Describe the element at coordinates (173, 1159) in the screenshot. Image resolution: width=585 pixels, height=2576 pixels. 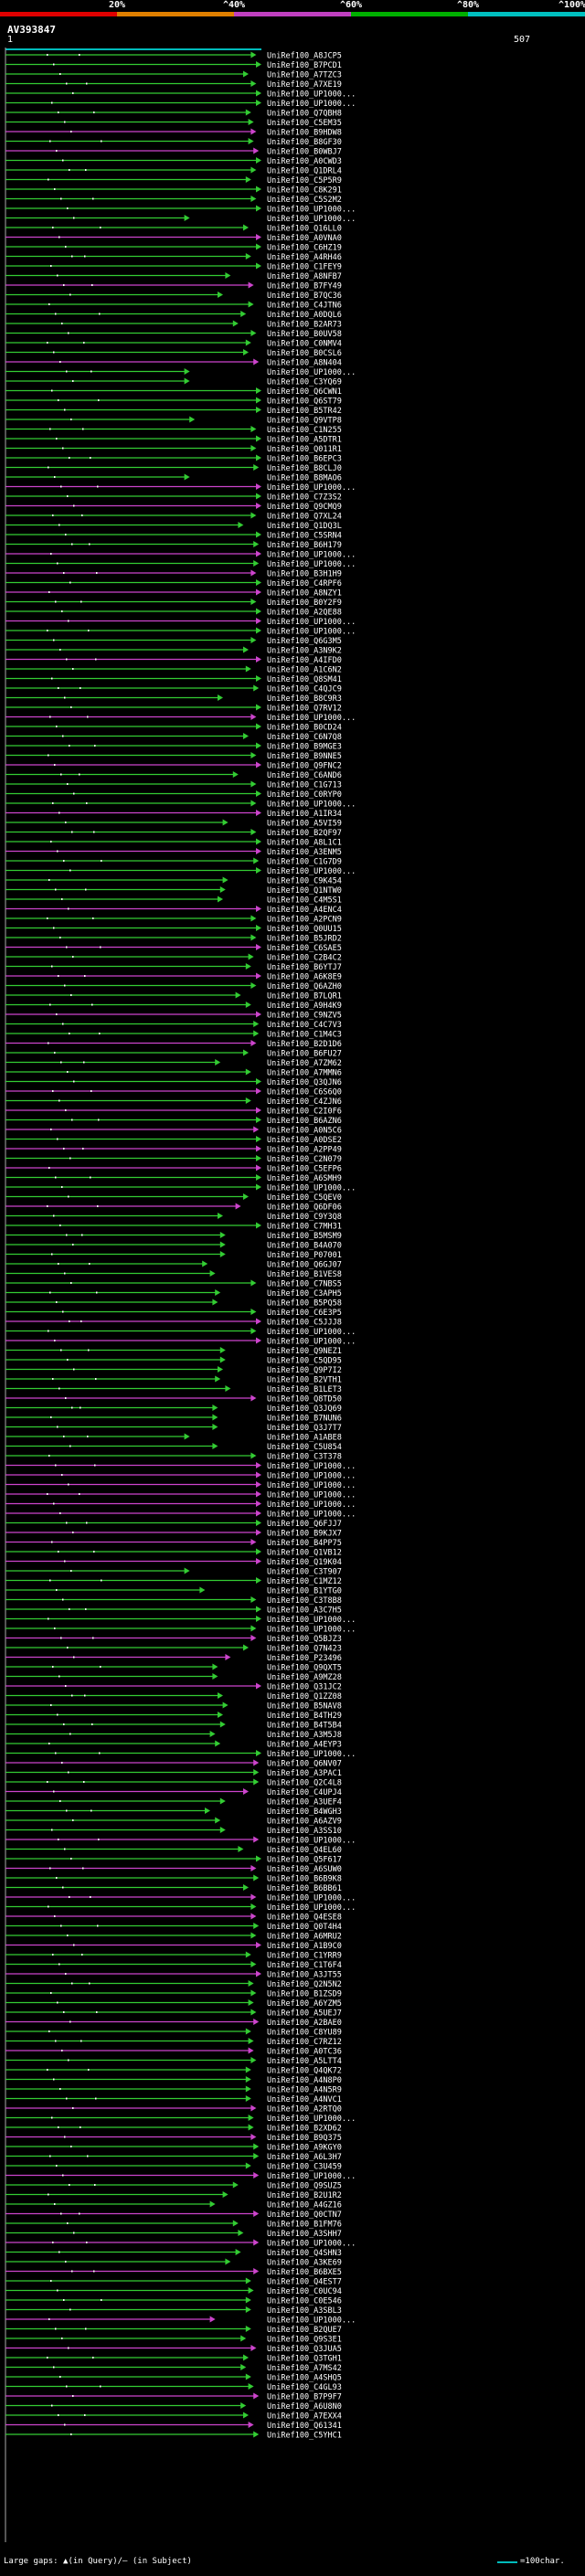
I see `hit-row: UniRef100_C2N079` at that location.